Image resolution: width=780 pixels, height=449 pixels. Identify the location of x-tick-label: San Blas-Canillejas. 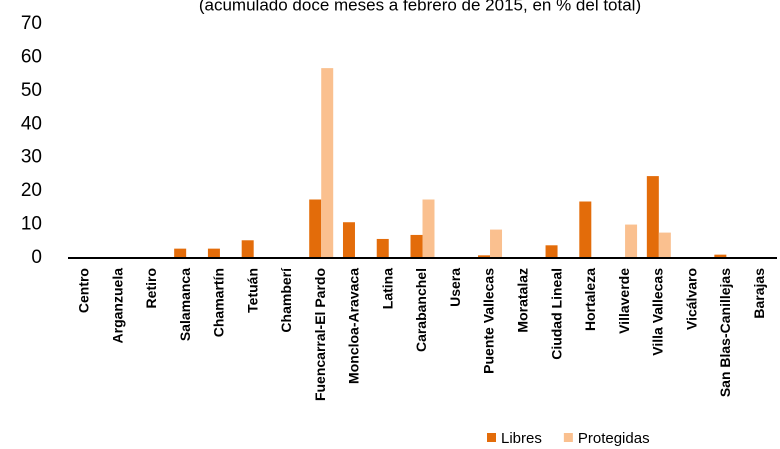
(725, 332).